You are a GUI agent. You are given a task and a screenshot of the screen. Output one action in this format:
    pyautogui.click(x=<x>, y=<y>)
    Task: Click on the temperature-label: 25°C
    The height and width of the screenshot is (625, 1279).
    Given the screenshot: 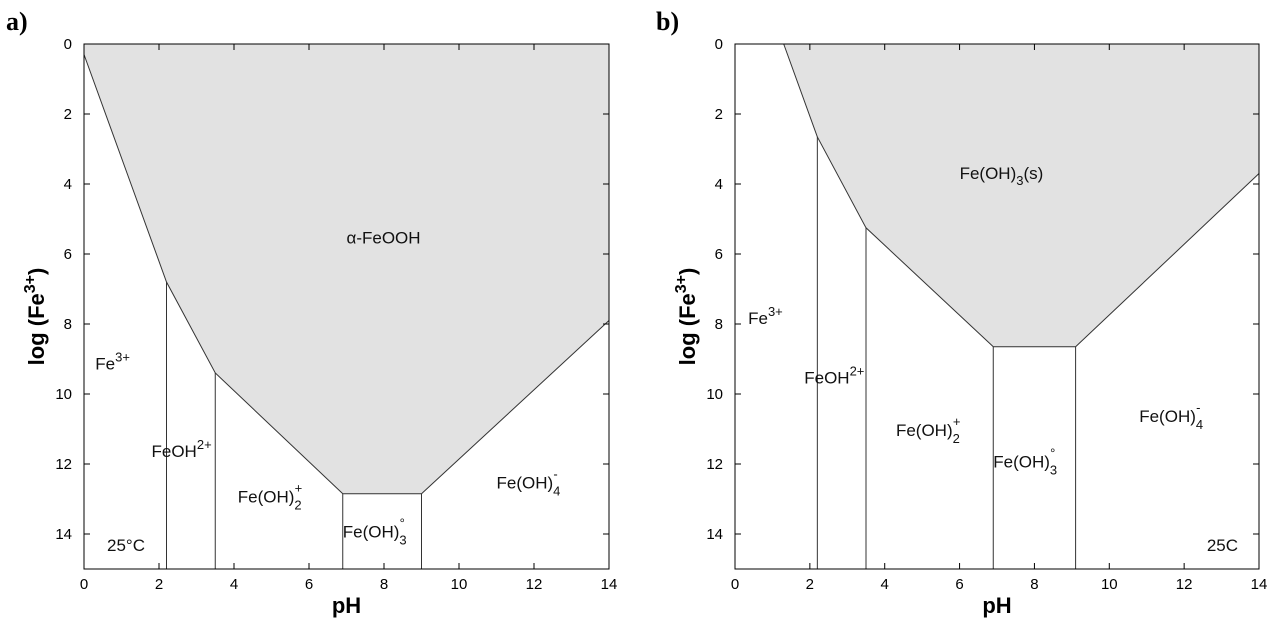 What is the action you would take?
    pyautogui.click(x=126, y=545)
    